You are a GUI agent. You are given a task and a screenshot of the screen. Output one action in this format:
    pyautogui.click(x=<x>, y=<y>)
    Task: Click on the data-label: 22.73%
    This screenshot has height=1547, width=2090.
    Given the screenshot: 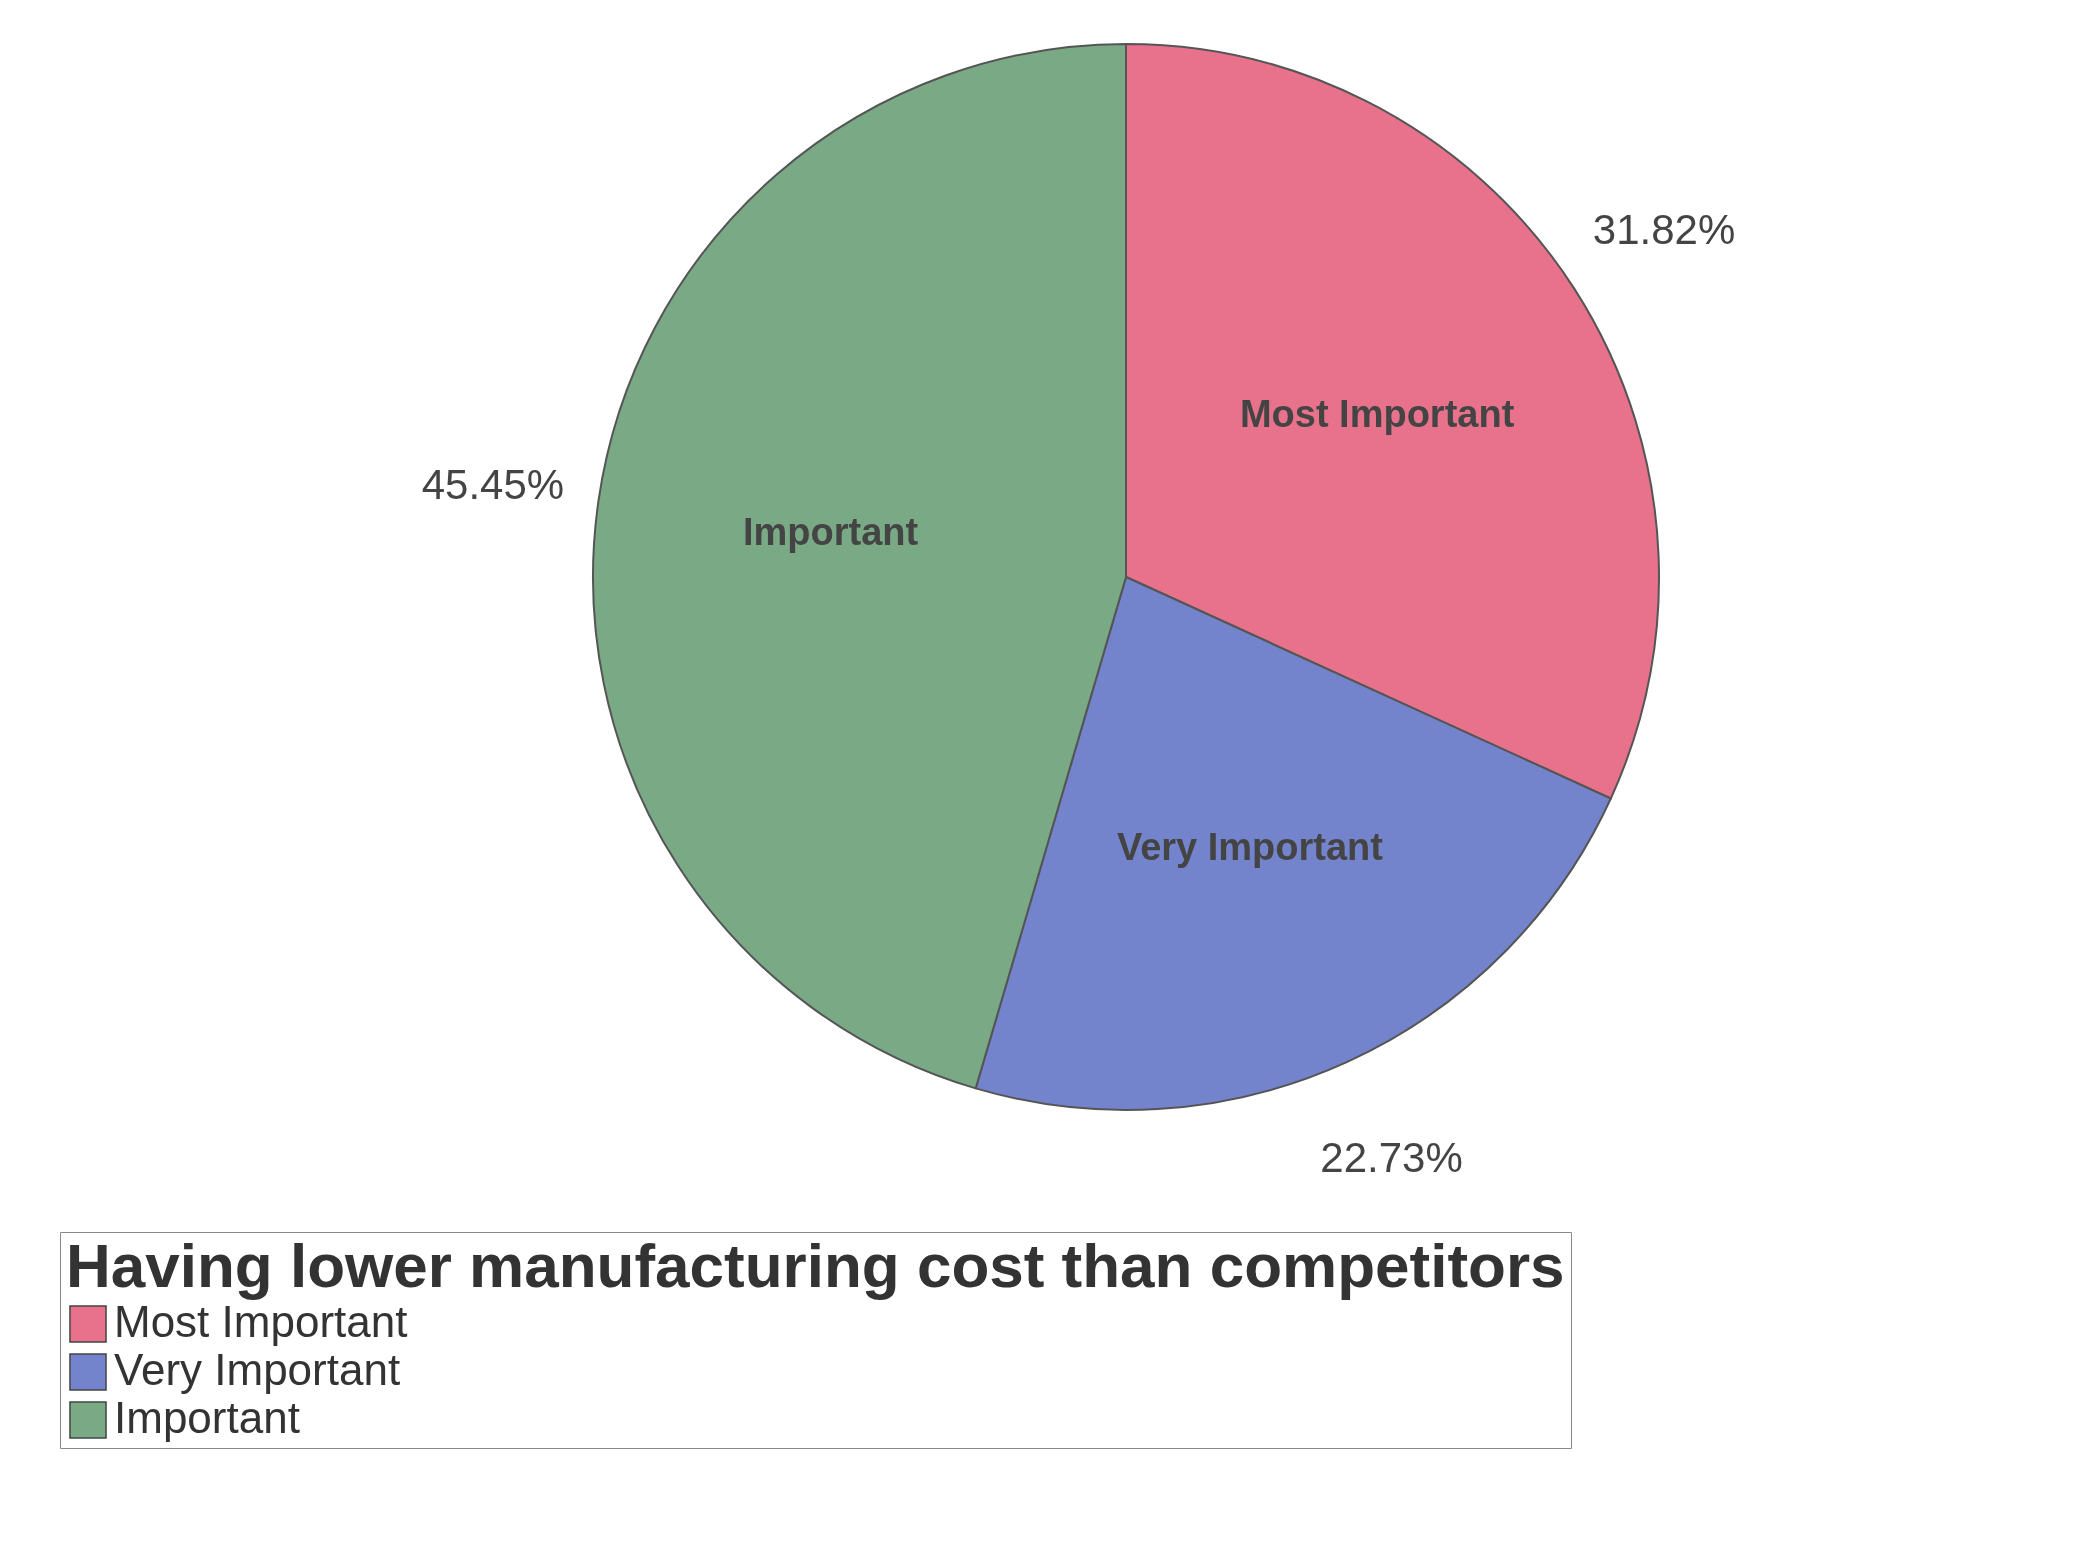 What is the action you would take?
    pyautogui.click(x=1391, y=1157)
    